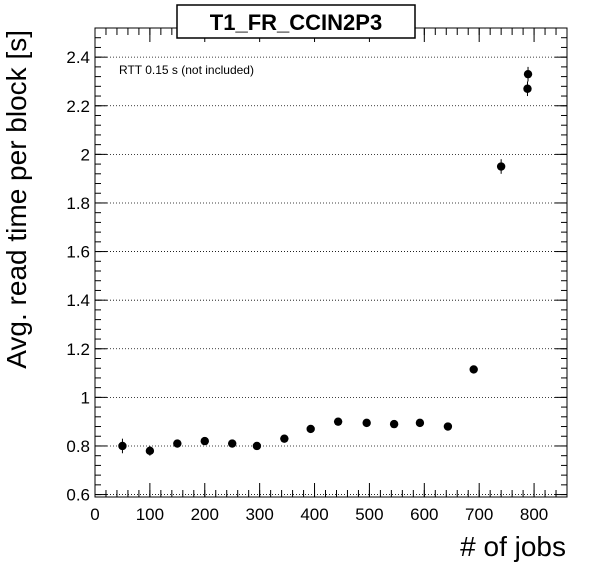  Describe the element at coordinates (205, 514) in the screenshot. I see `x-tick-label: 200` at that location.